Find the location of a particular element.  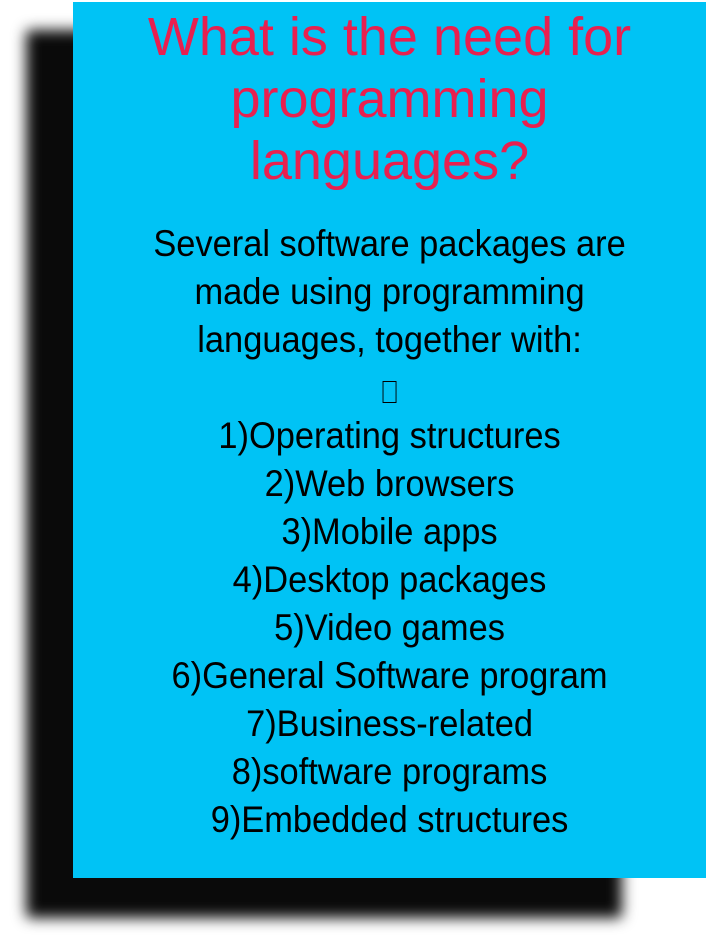

list-item: 8)software programs is located at coordinates (389, 771).